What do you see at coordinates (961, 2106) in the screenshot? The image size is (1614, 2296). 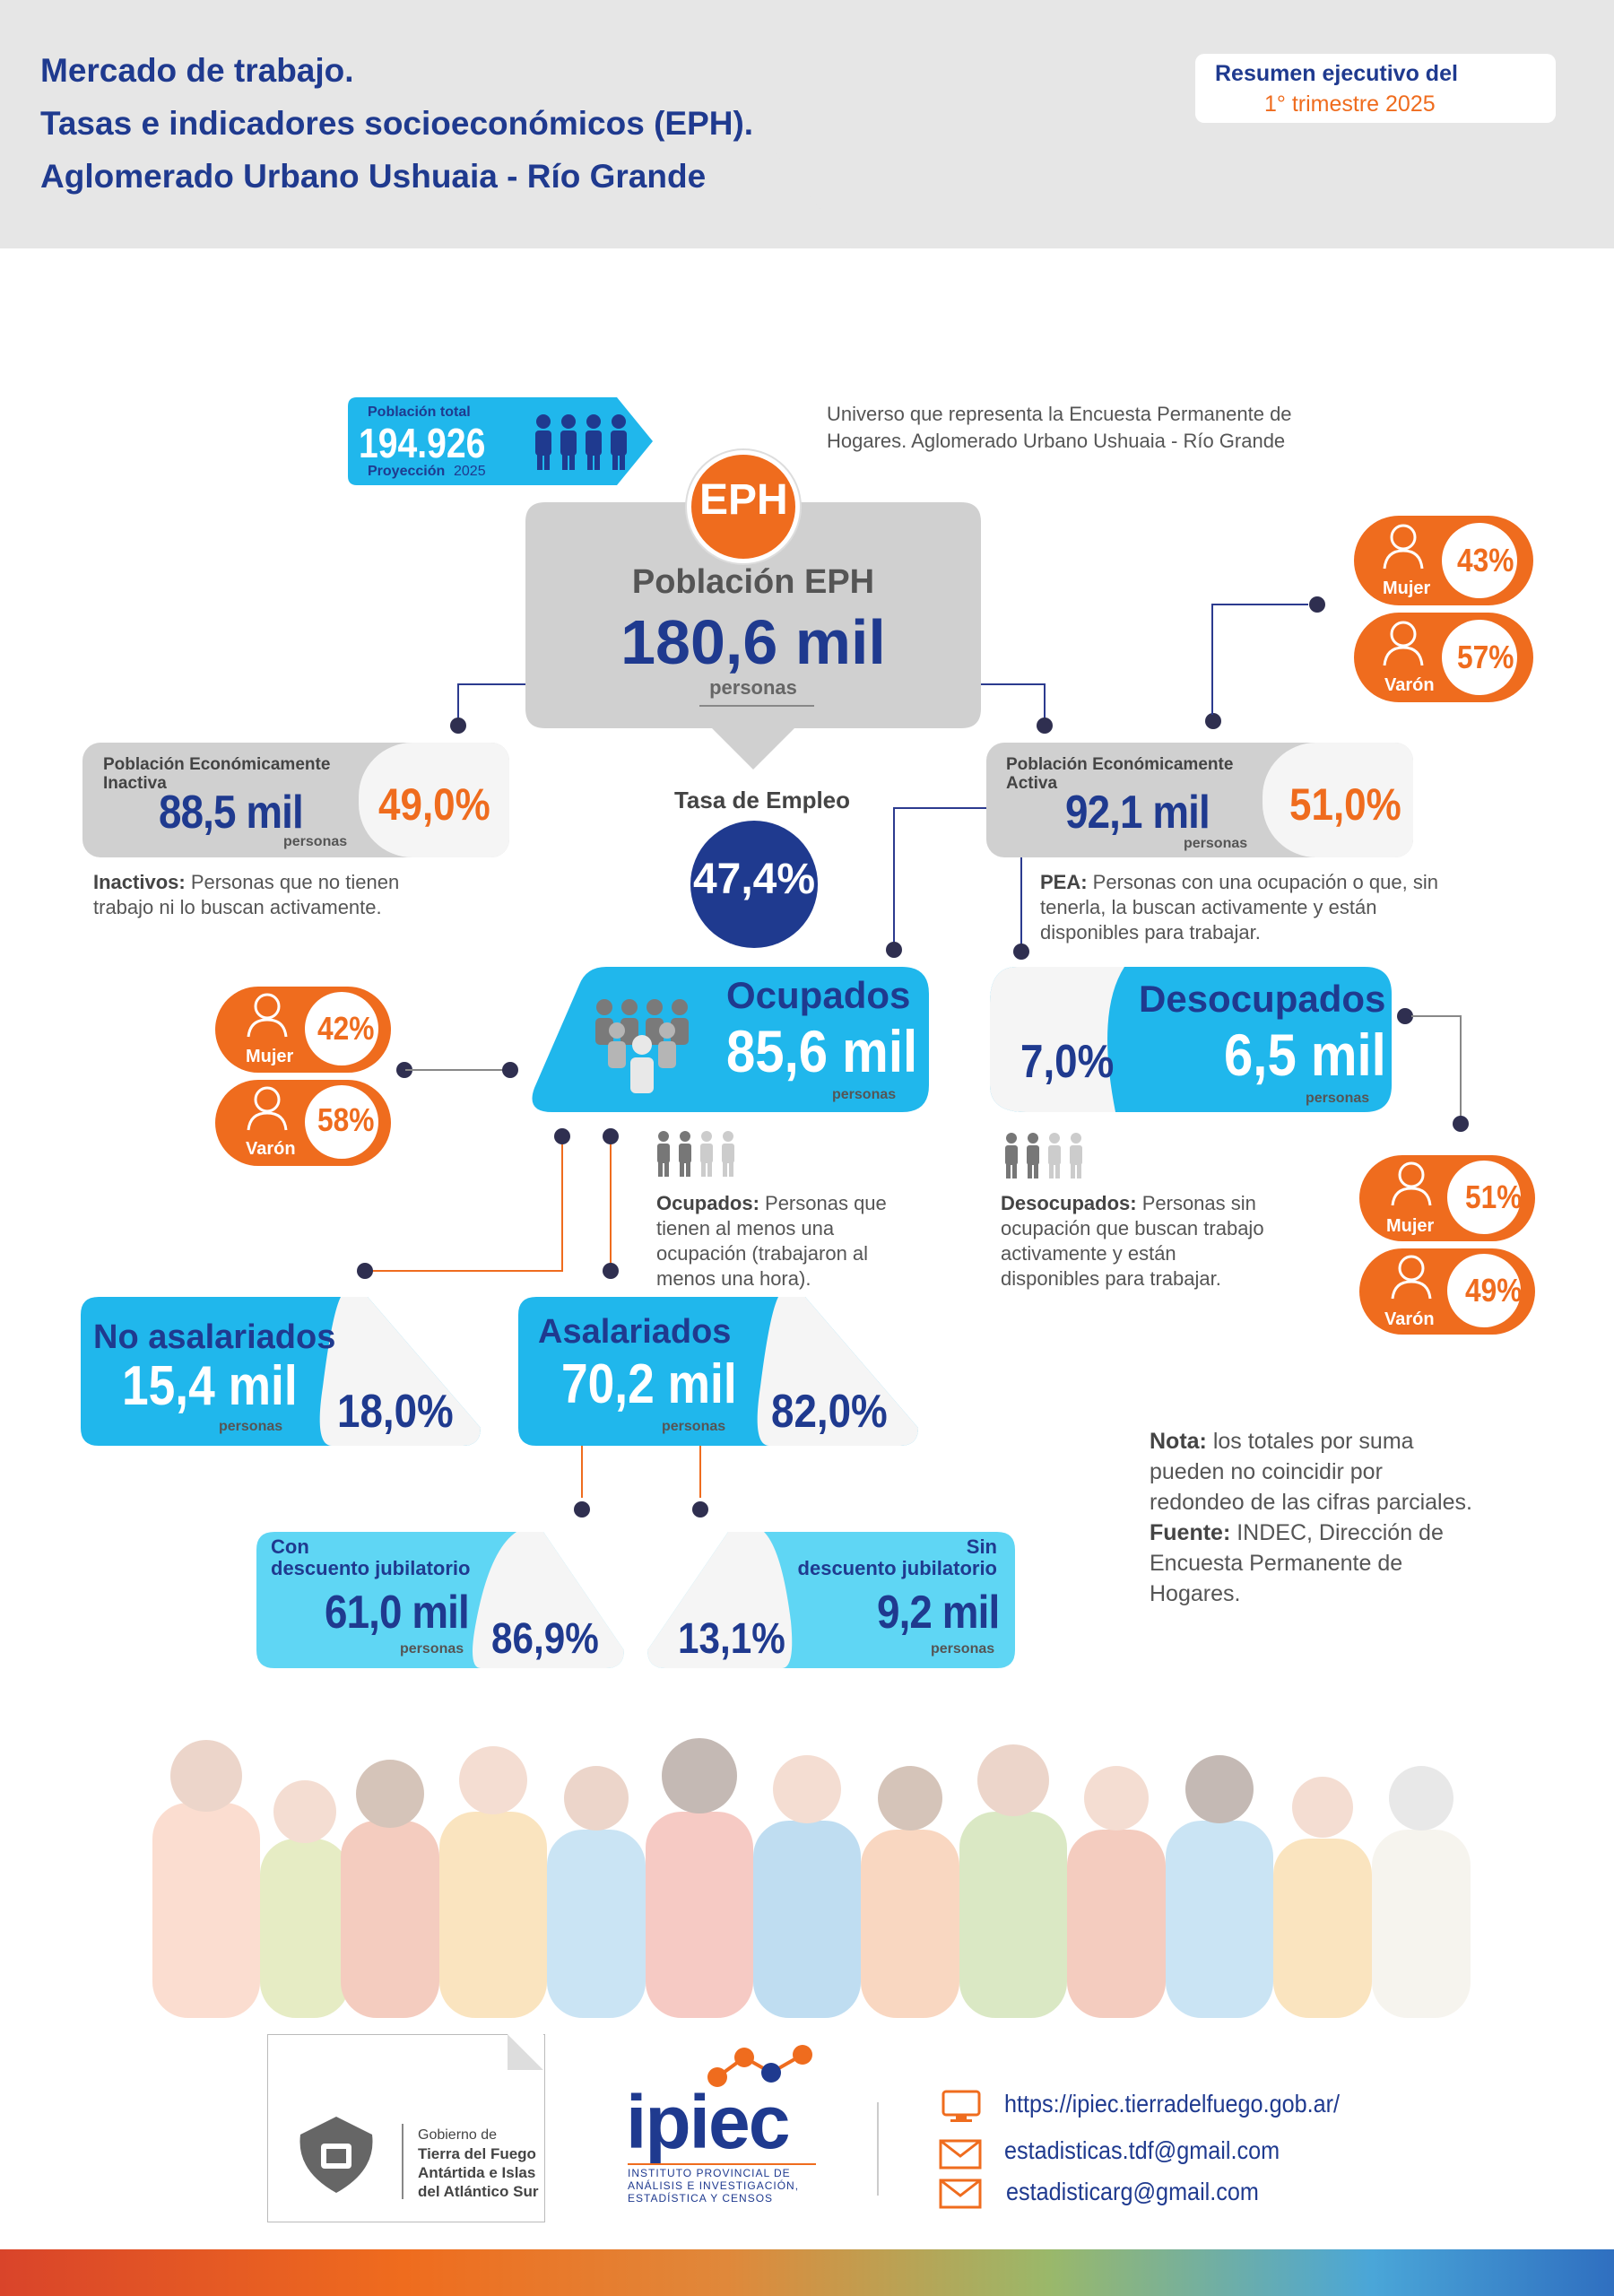 I see `web-icon` at bounding box center [961, 2106].